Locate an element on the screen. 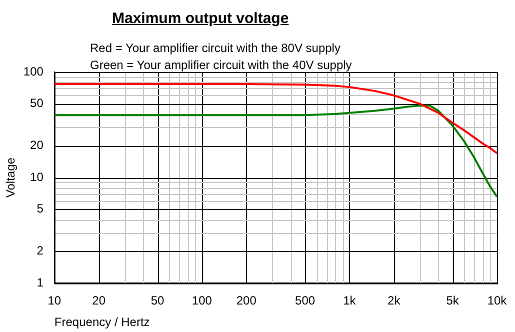 This screenshot has width=515, height=332. x-tick-label: 50 is located at coordinates (157, 301).